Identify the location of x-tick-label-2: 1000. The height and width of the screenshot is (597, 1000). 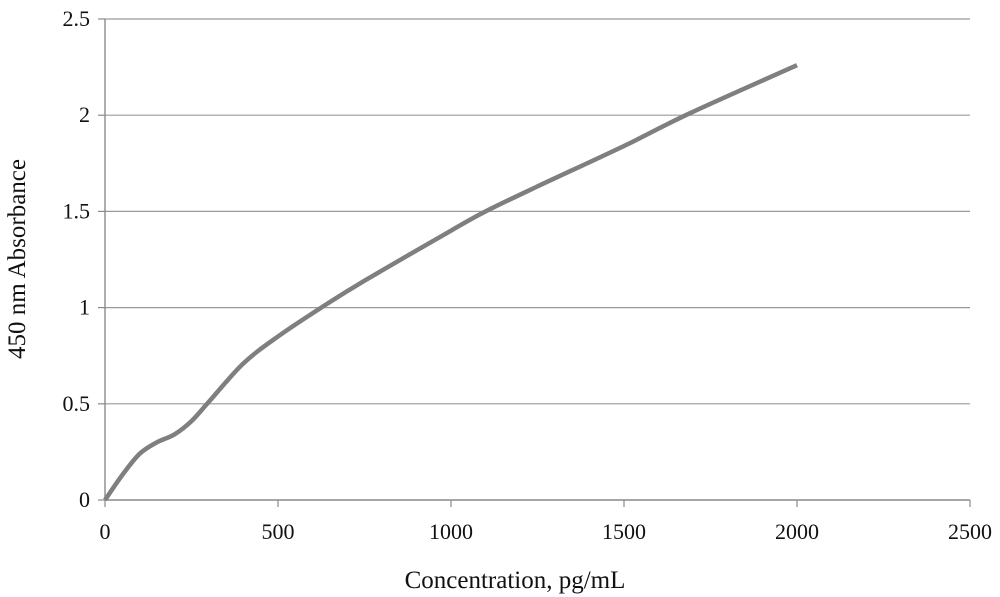
(451, 531).